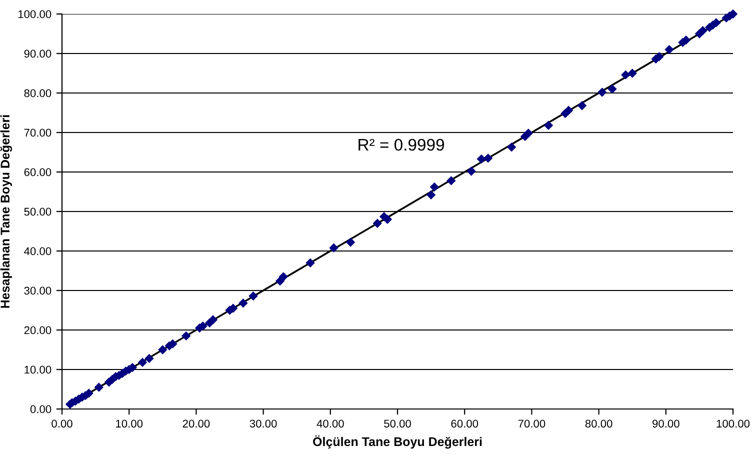  I want to click on y-tick-label: 90.00, so click(38, 54).